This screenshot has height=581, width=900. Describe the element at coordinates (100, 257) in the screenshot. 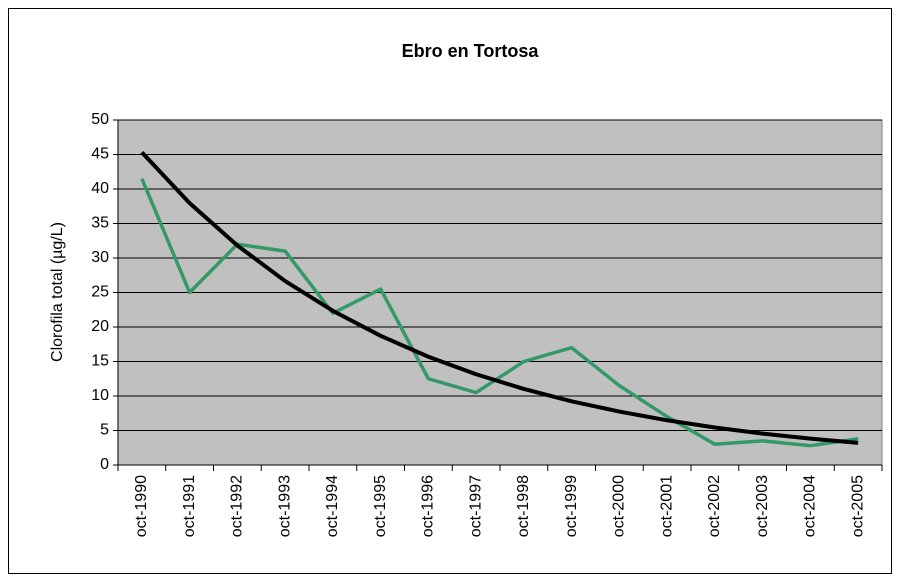

I see `y-tick-label: 30` at that location.